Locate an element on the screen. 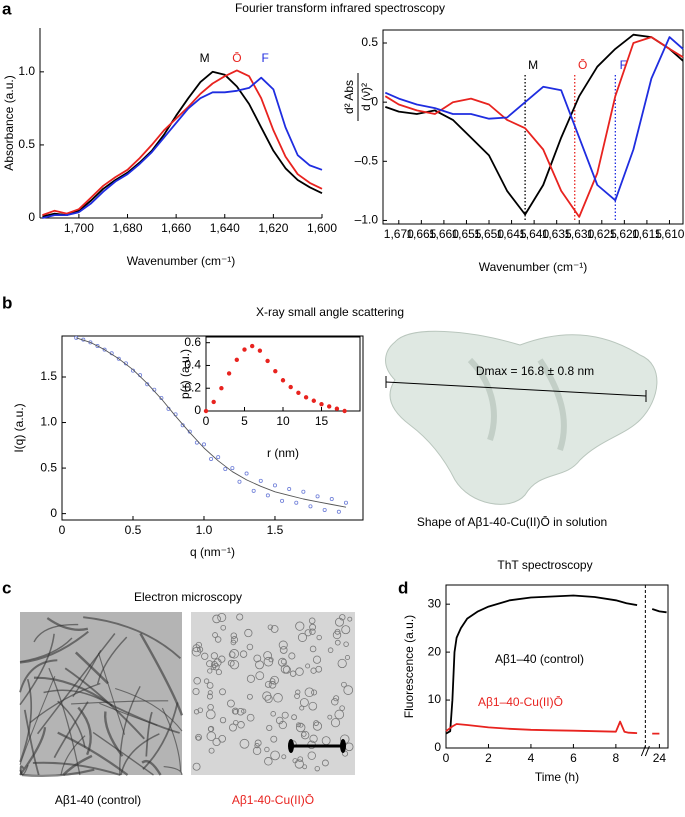  series-label: M is located at coordinates (533, 65).